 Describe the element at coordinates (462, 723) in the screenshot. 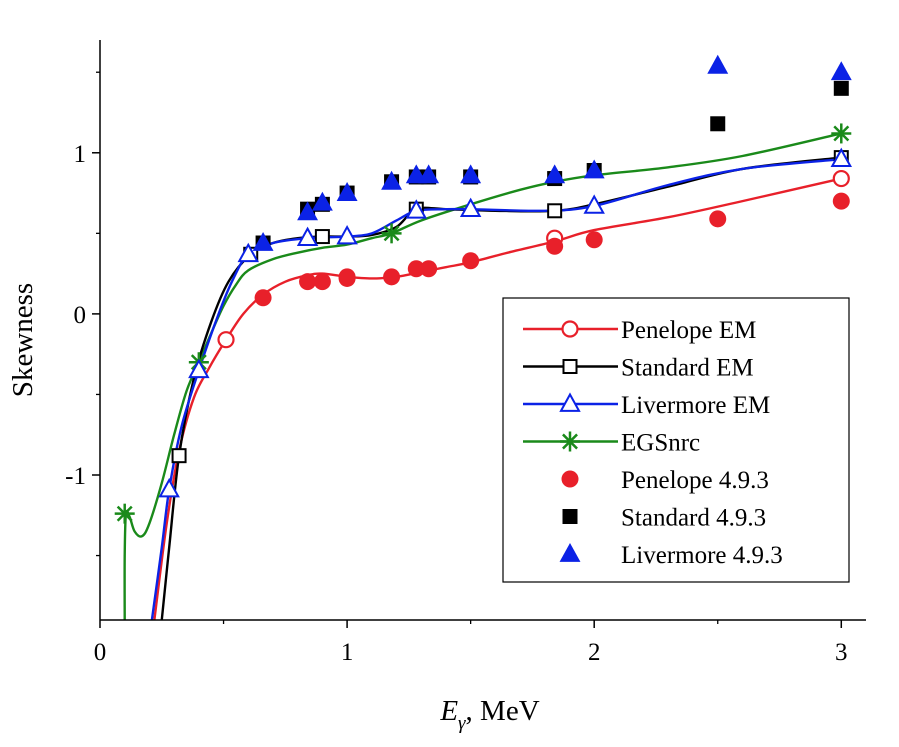

I see `x-axis-title-subscript: γ` at that location.